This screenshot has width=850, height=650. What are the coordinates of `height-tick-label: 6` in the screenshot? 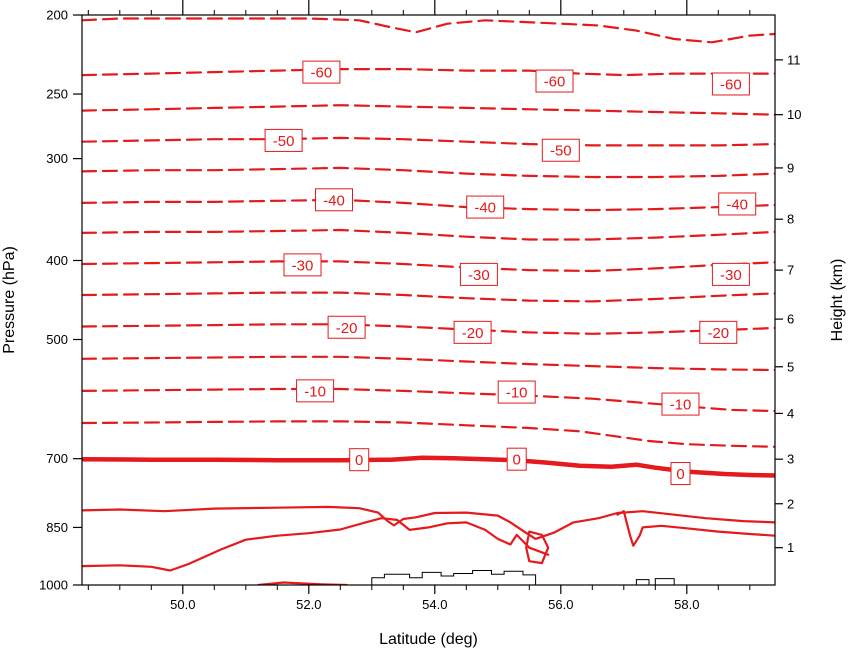 It's located at (790, 319).